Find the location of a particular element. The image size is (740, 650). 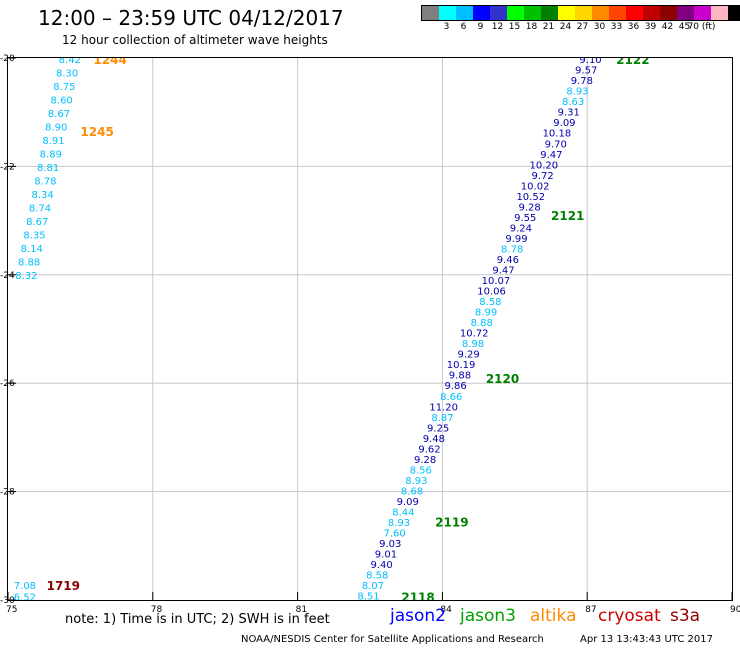

wave-height-value: 9.78 is located at coordinates (582, 81).